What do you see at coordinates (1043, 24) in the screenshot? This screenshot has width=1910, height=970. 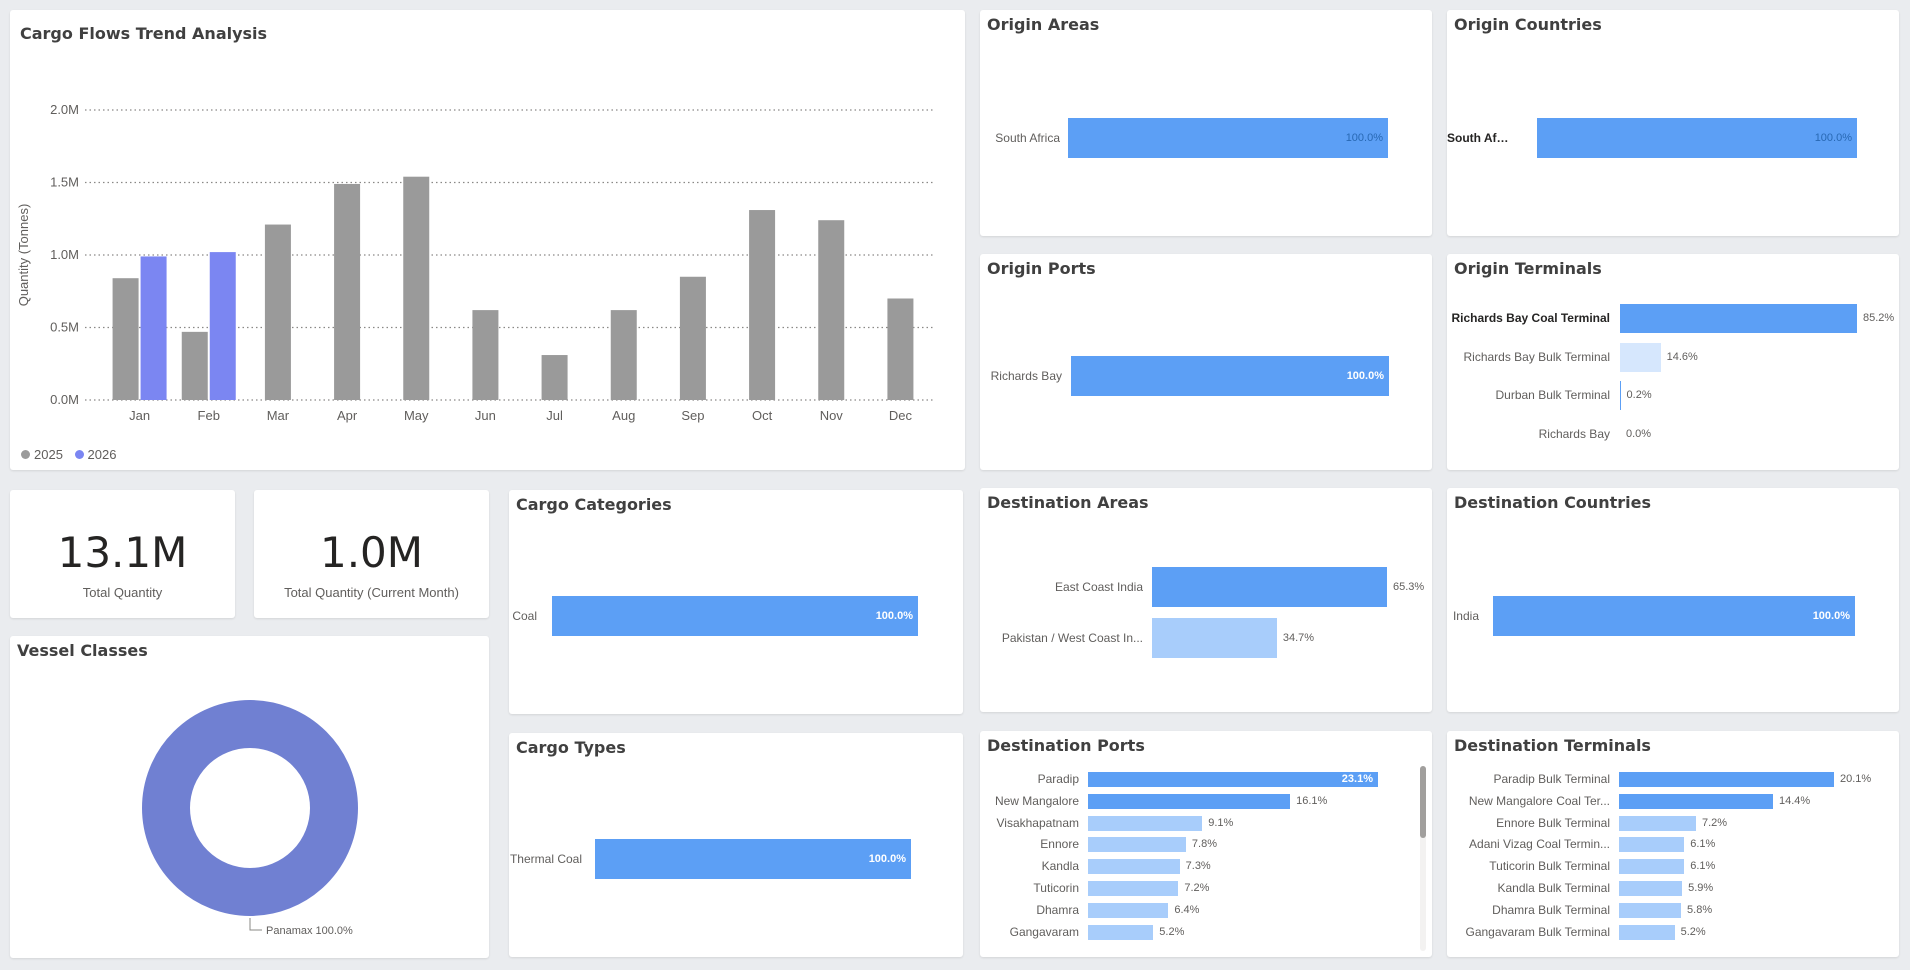 I see `origin-areas-title: Origin Areas` at bounding box center [1043, 24].